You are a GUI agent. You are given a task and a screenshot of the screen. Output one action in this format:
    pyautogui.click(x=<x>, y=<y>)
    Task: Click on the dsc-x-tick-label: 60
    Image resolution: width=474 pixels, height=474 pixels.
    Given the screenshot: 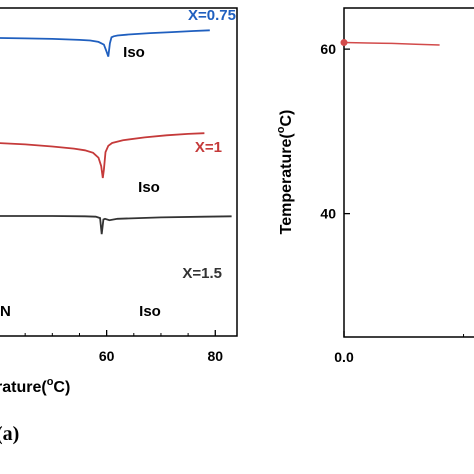 What is the action you would take?
    pyautogui.click(x=107, y=356)
    